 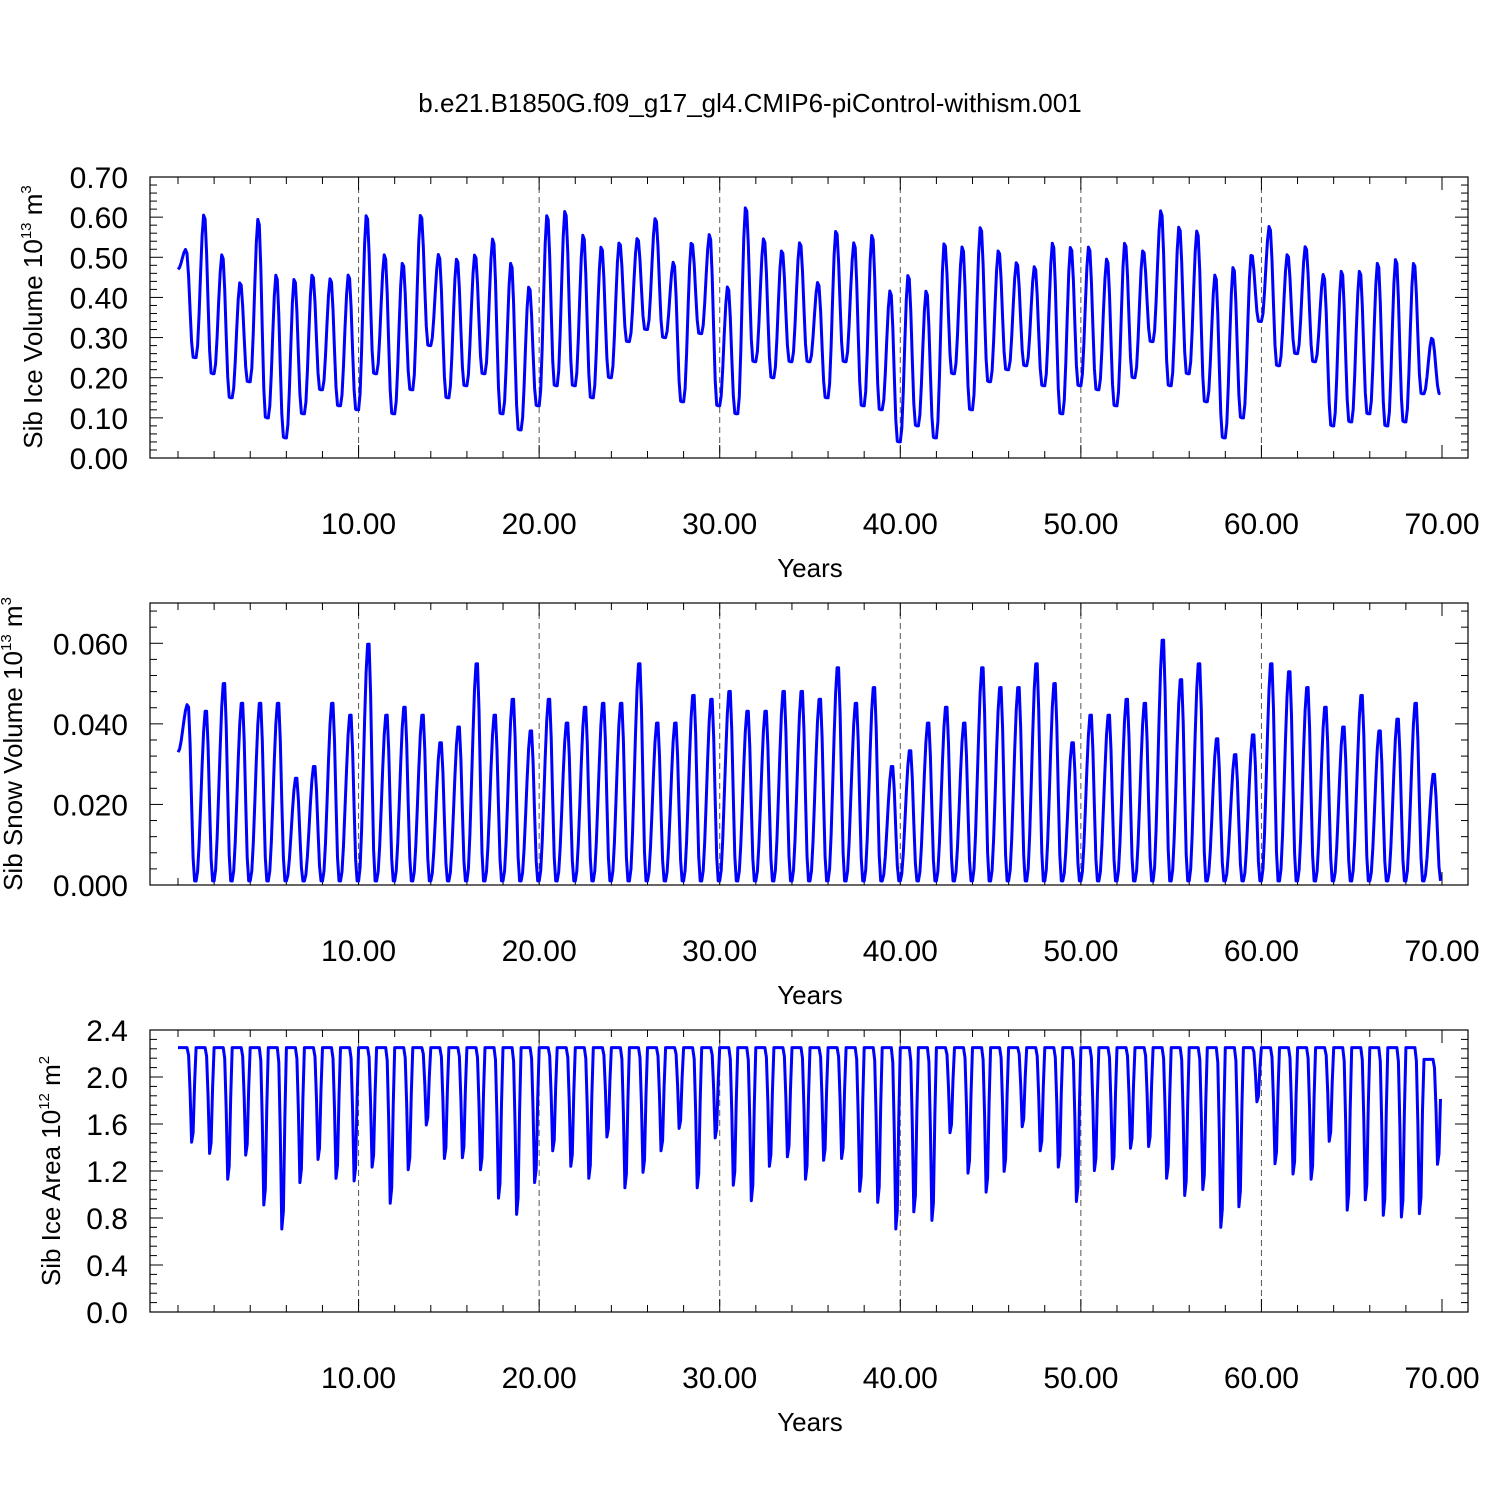 I want to click on y-axis-title: Sib Ice Area 1012 m2, so click(x=51, y=1171).